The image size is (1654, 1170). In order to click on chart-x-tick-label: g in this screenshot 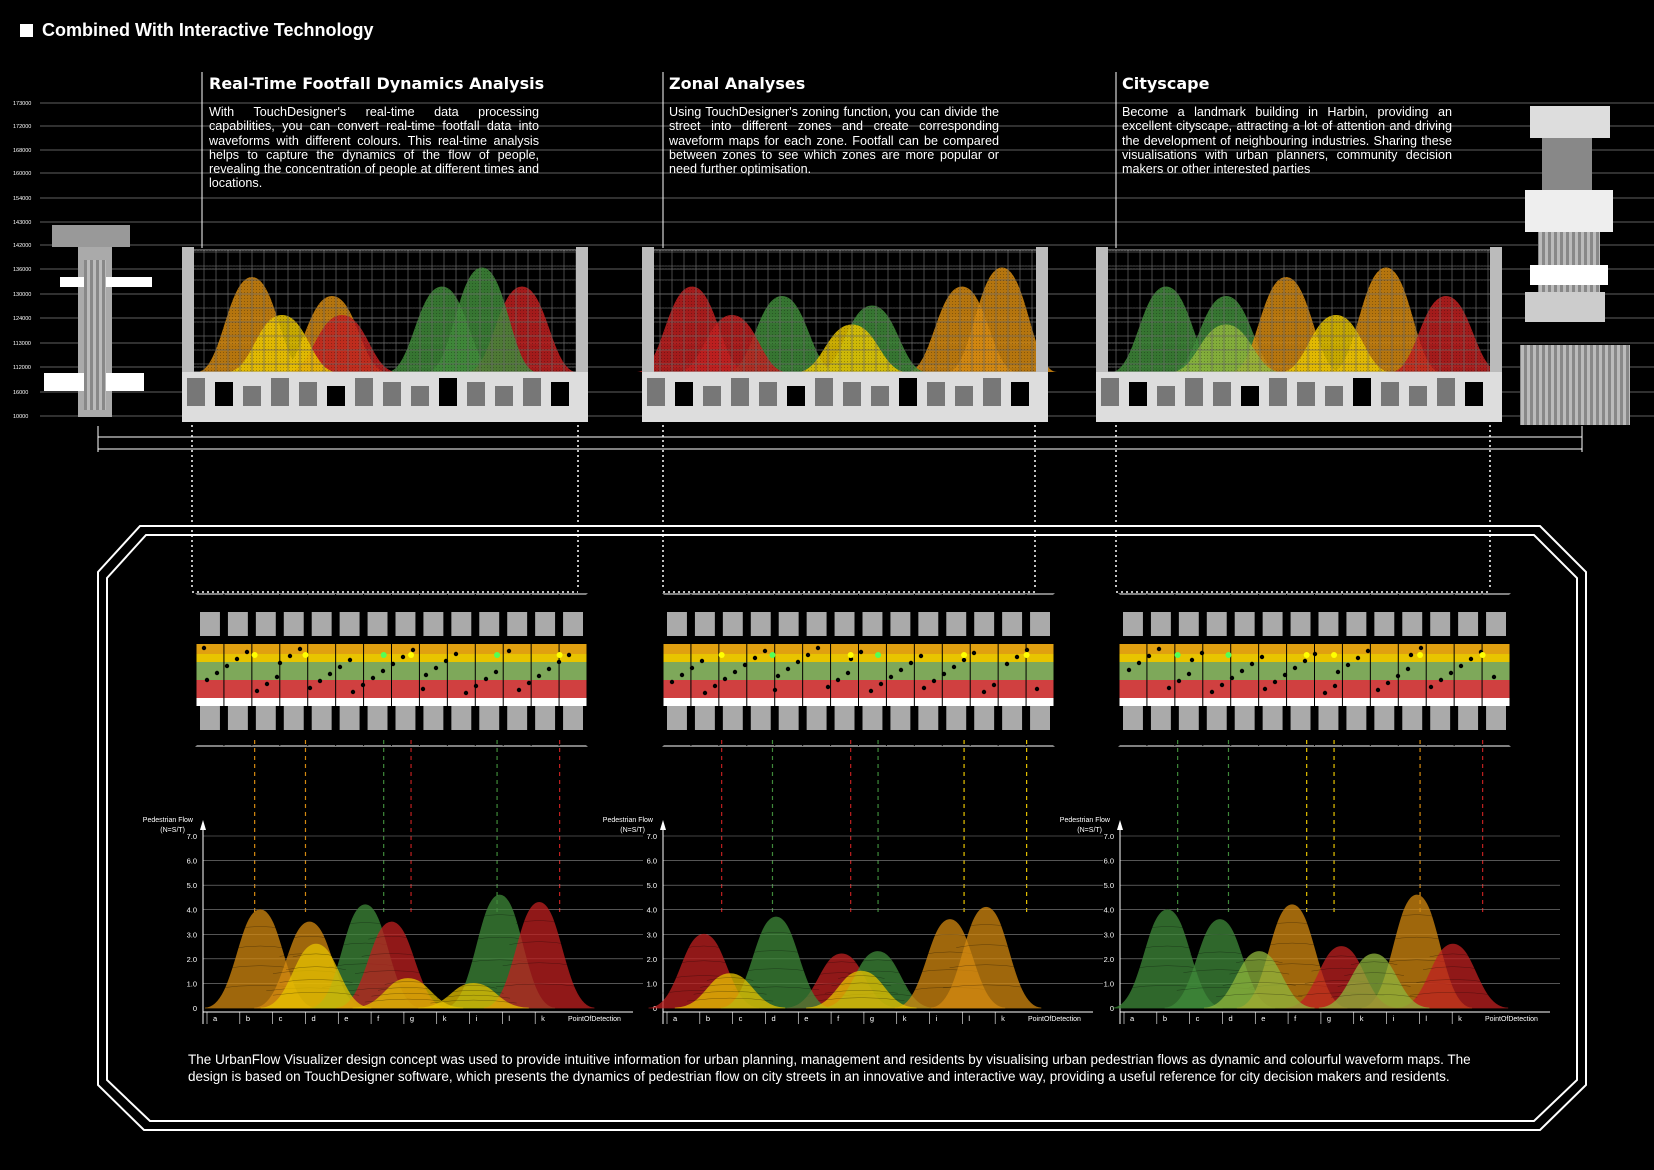, I will do `click(872, 1018)`.